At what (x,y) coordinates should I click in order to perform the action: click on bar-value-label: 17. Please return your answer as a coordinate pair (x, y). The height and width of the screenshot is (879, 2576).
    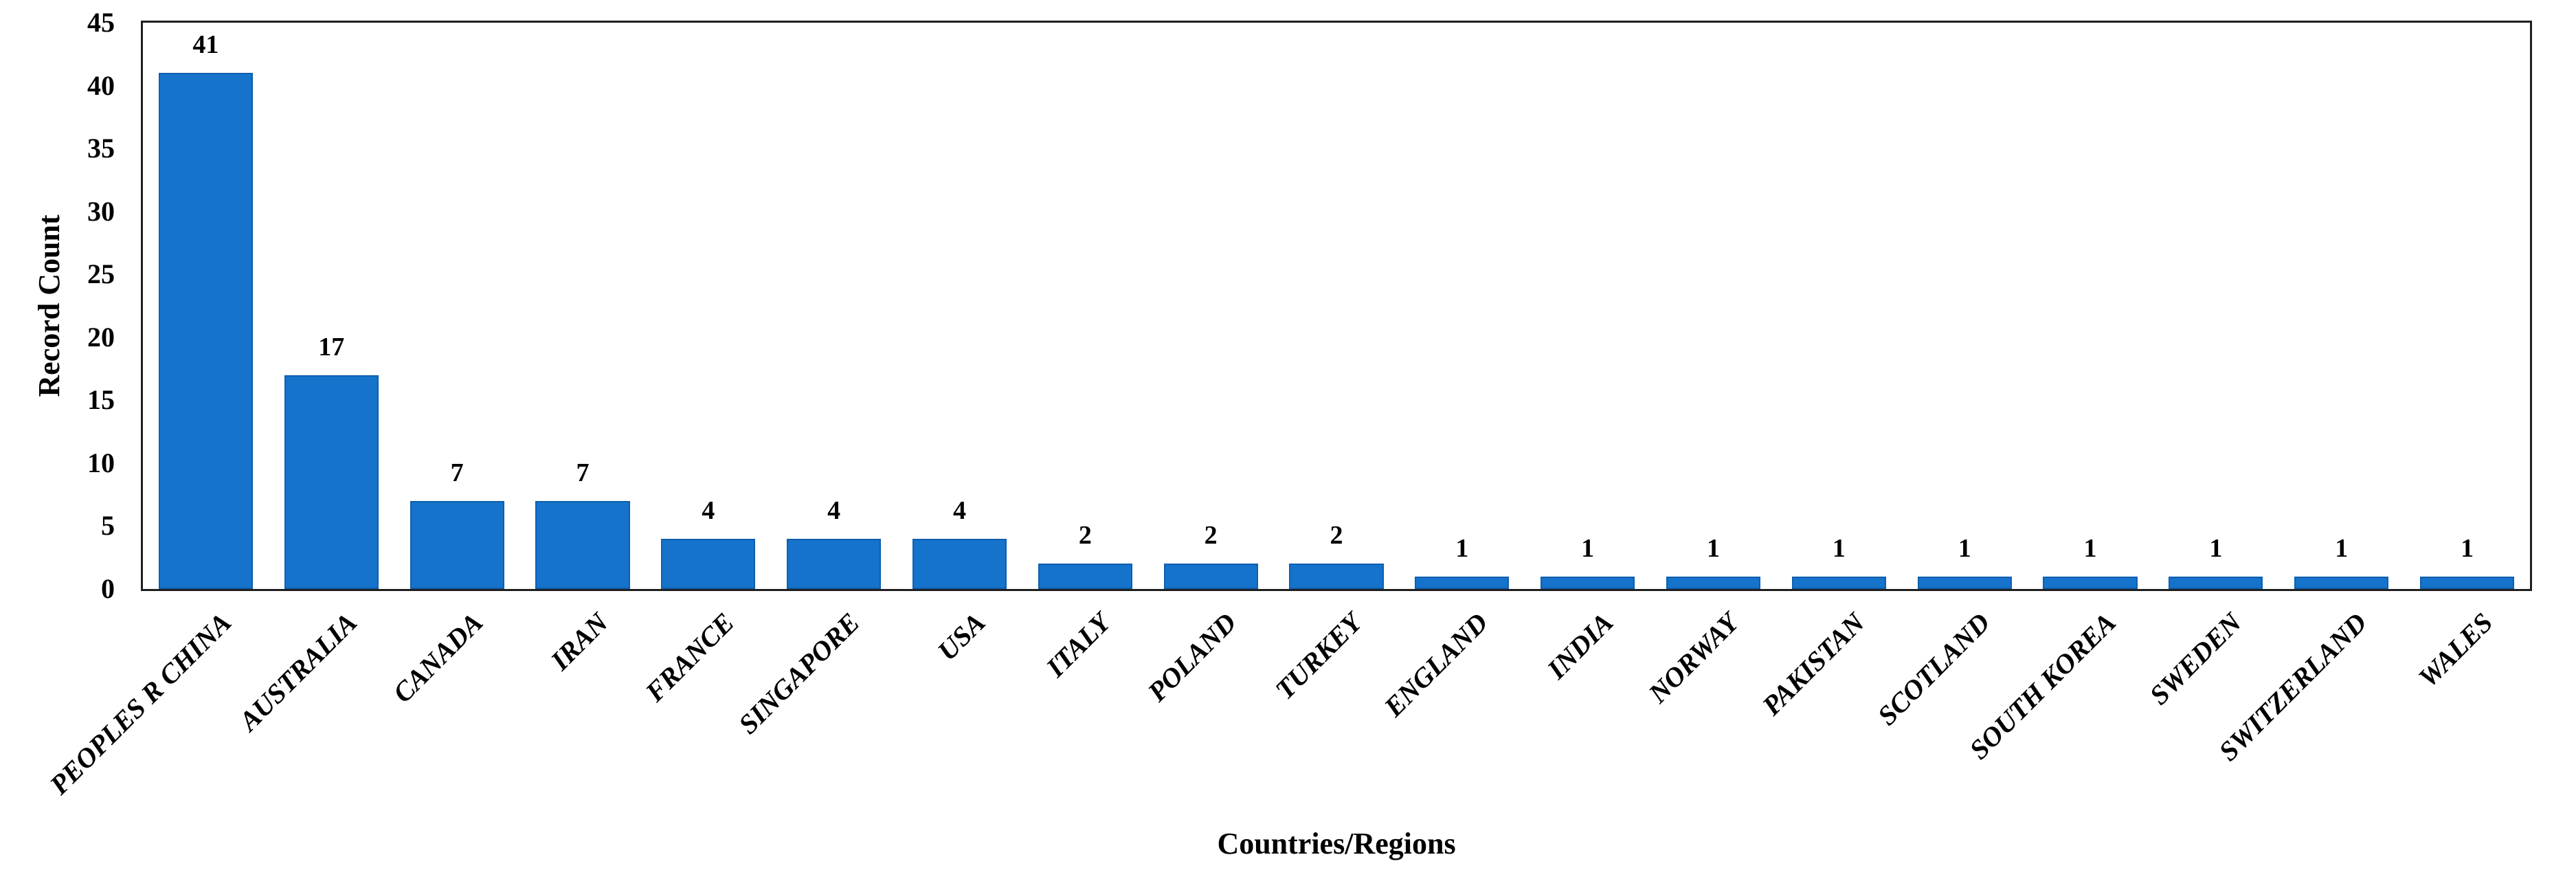
    Looking at the image, I should click on (331, 346).